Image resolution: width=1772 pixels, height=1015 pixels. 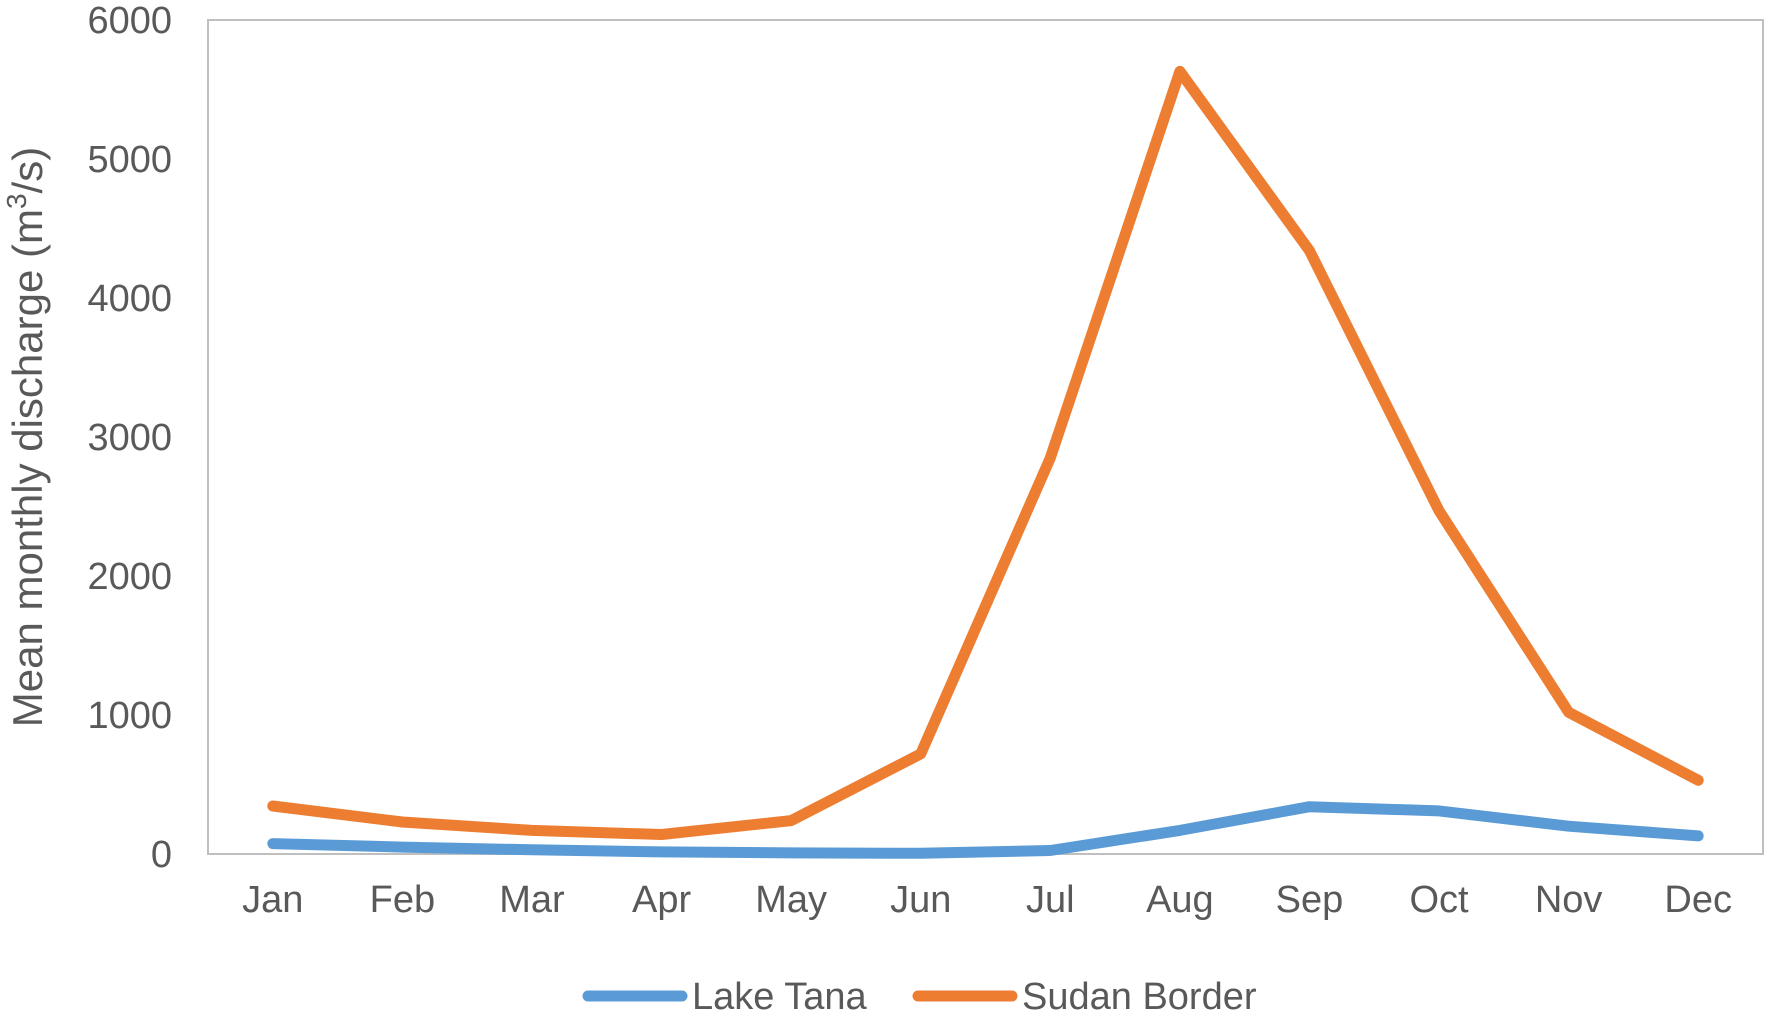 What do you see at coordinates (129, 21) in the screenshot?
I see `y-tick-label: 6000` at bounding box center [129, 21].